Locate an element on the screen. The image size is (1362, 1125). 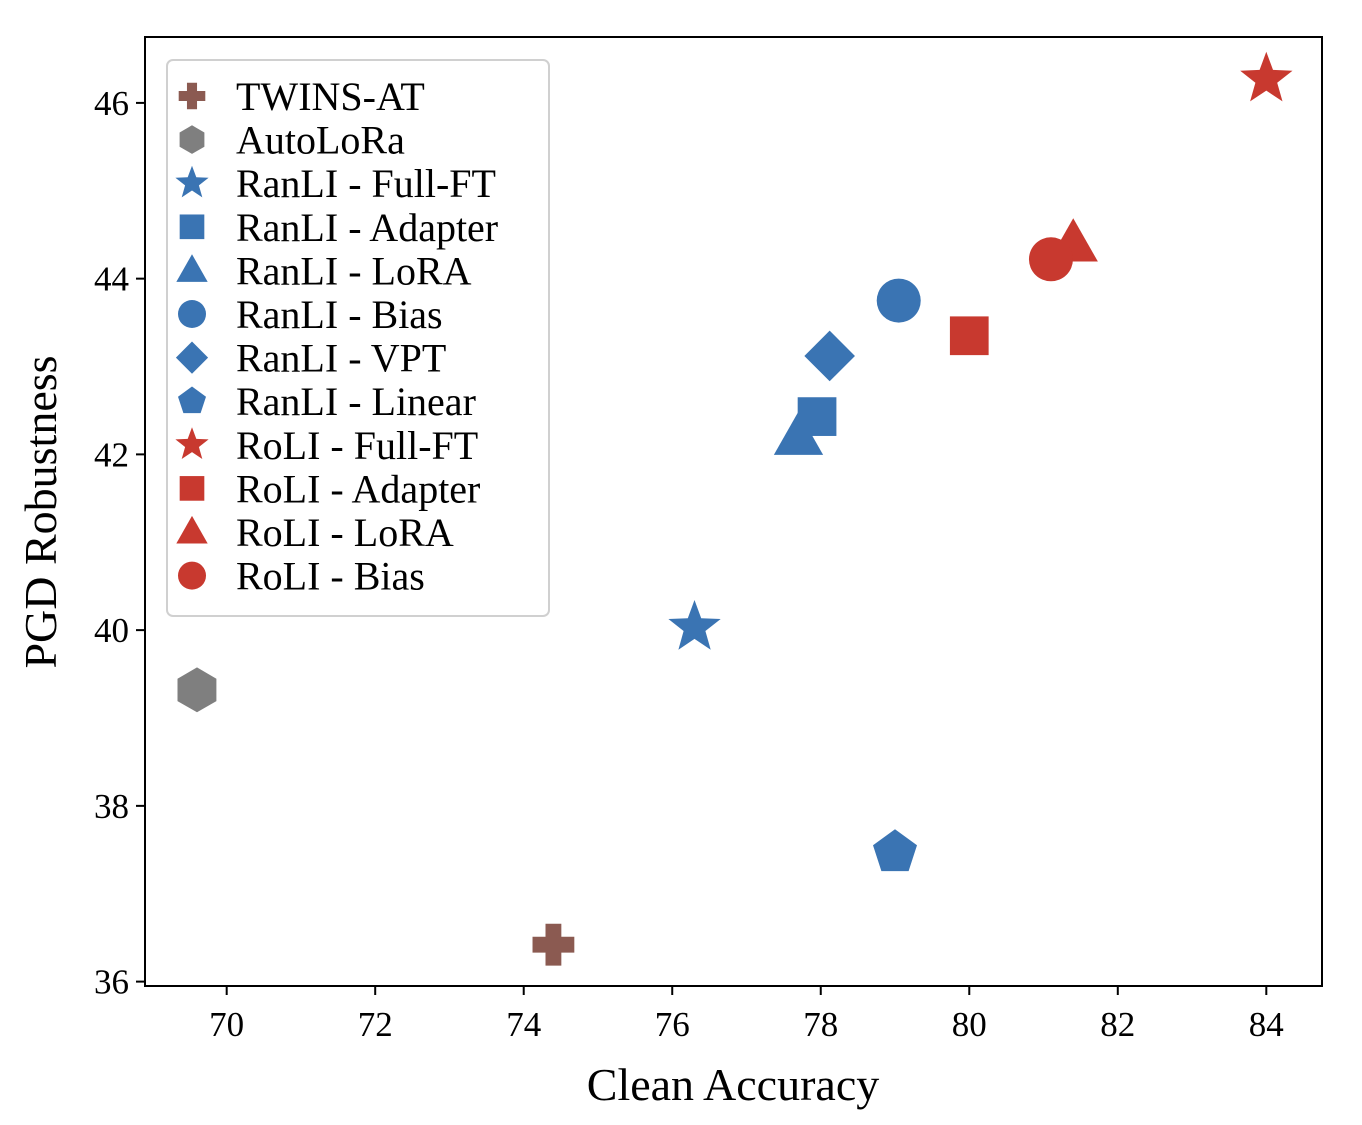
x-tick-label: 84 is located at coordinates (1266, 1024).